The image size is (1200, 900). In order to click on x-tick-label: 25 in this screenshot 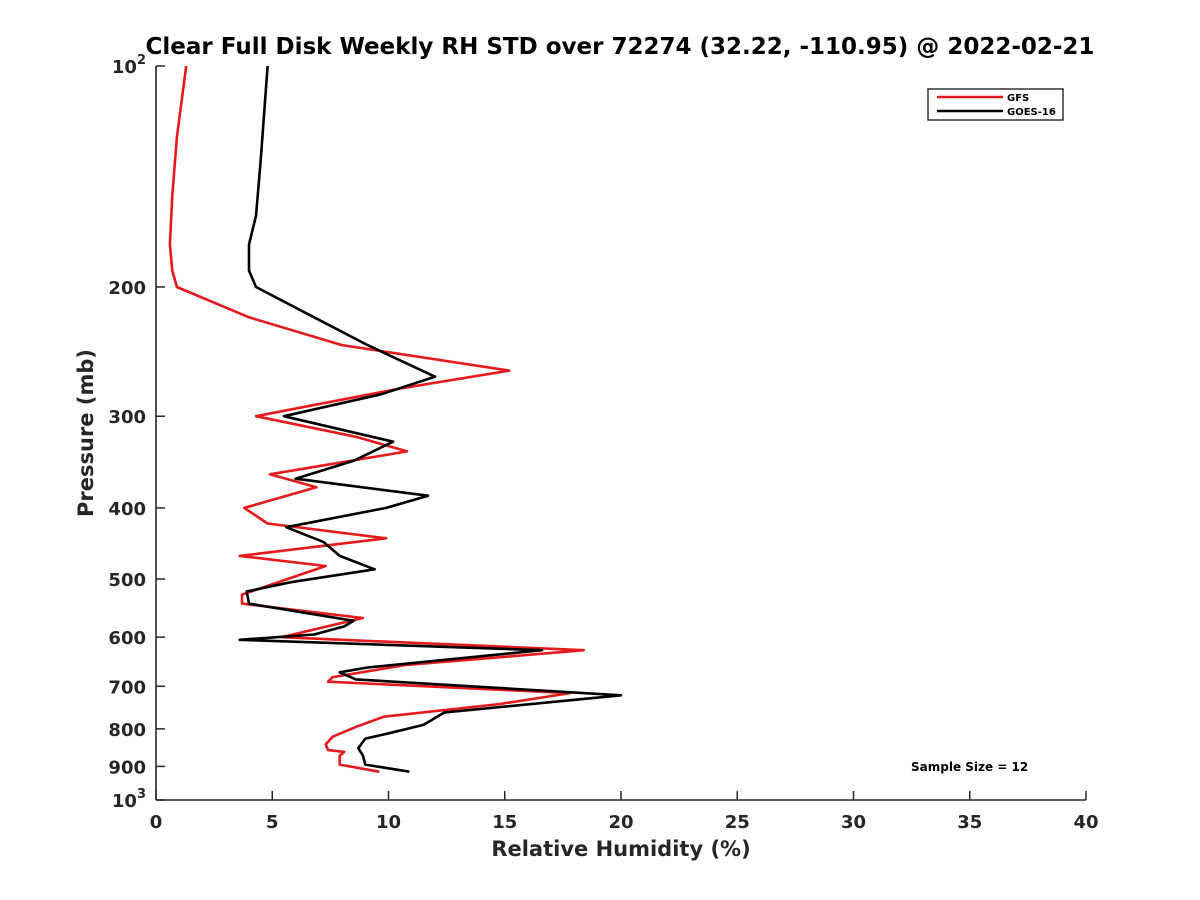, I will do `click(737, 822)`.